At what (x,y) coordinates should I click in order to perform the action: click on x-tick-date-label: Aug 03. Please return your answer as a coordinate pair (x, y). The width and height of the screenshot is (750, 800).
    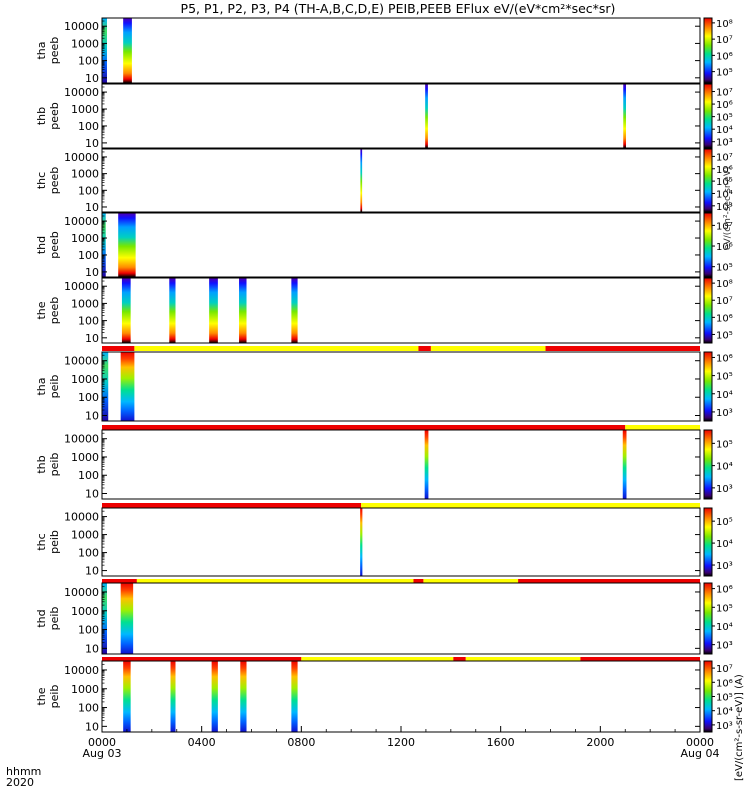
    Looking at the image, I should click on (102, 753).